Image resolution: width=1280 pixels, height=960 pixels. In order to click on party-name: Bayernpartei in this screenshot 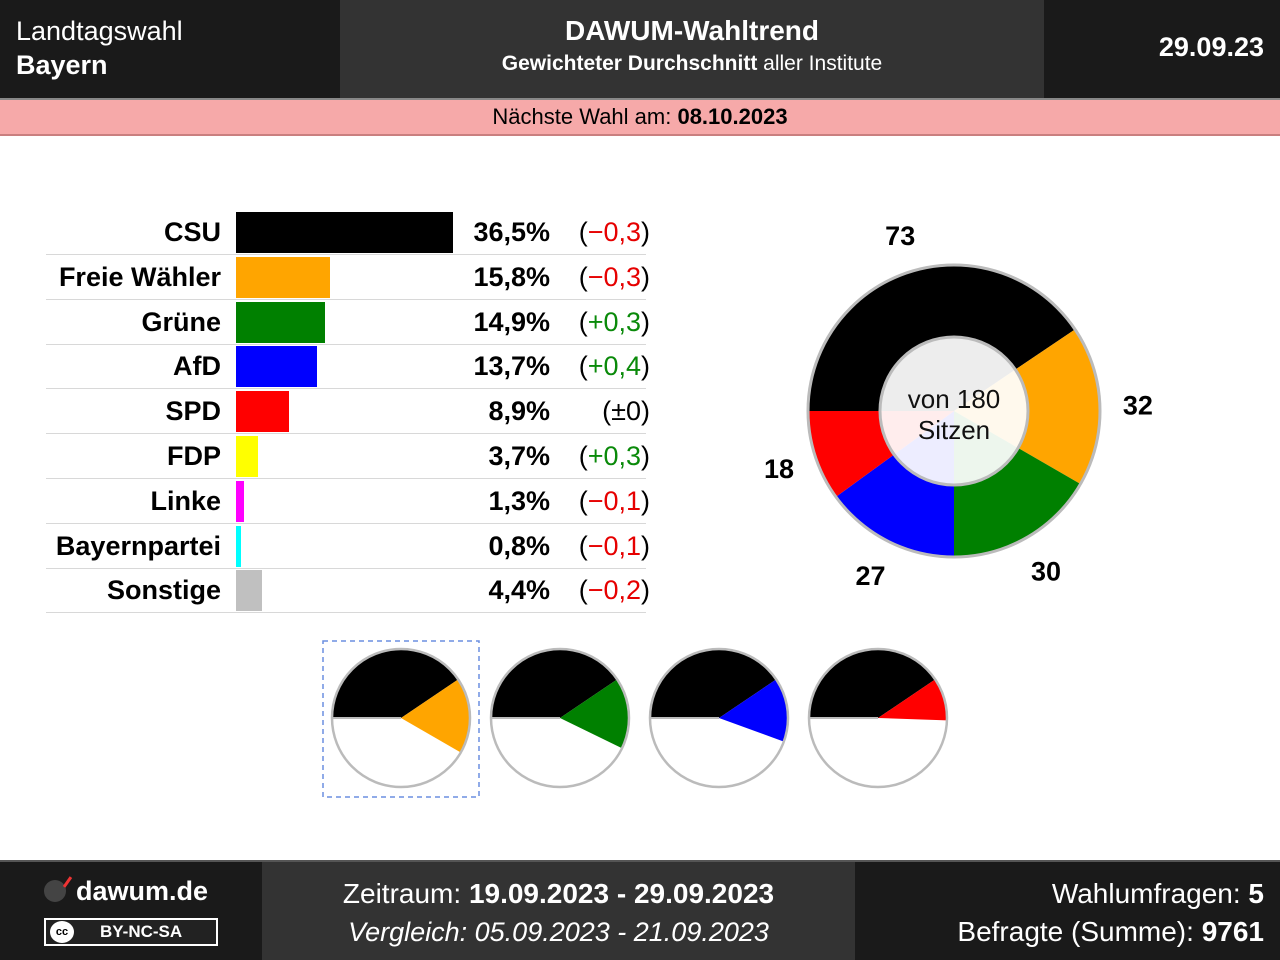, I will do `click(138, 545)`.